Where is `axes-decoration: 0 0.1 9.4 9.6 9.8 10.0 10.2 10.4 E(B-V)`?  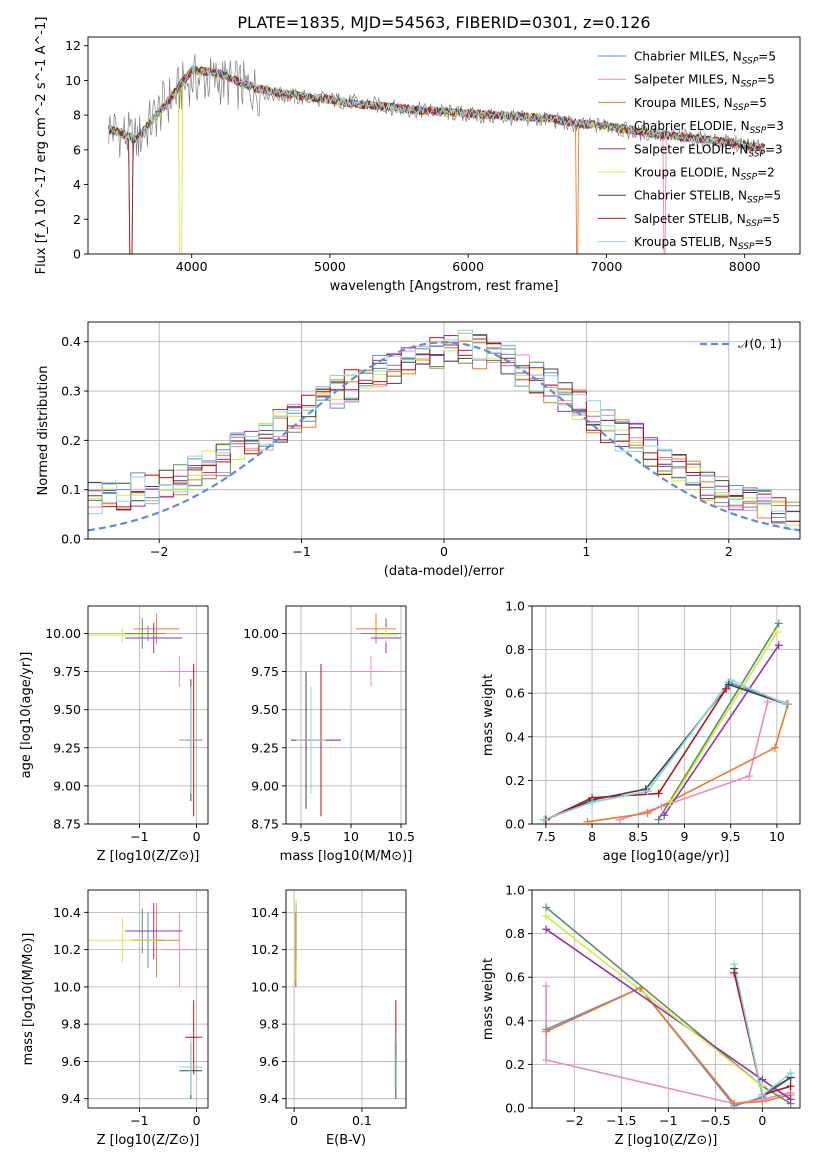
axes-decoration: 0 0.1 9.4 9.6 9.8 10.0 10.2 10.4 E(B-V) is located at coordinates (329, 1018).